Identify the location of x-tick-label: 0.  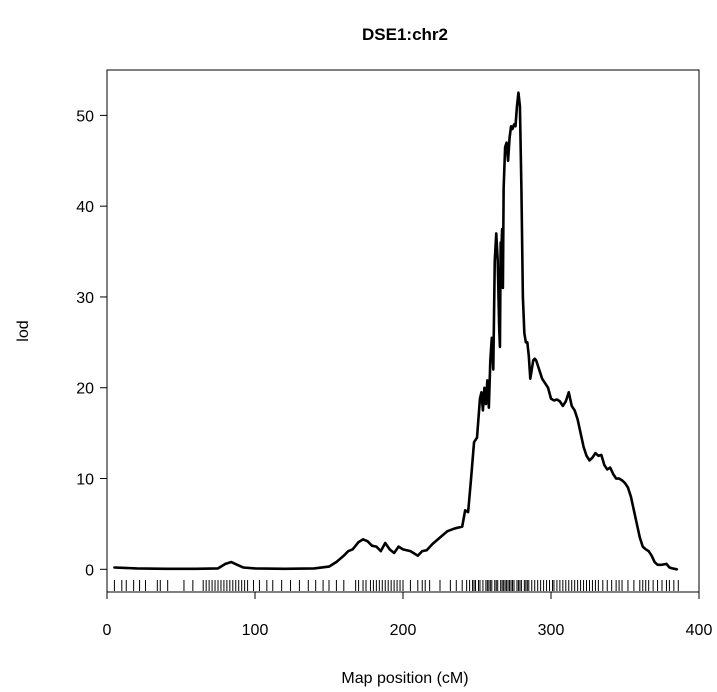
(107, 630).